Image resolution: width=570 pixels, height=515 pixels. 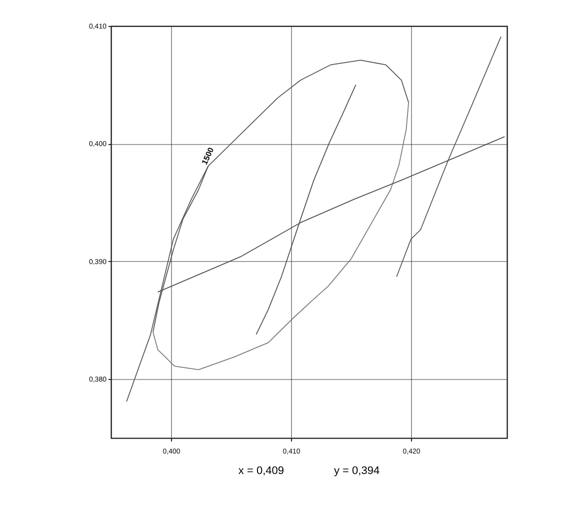 What do you see at coordinates (357, 471) in the screenshot?
I see `text: y = 0,394` at bounding box center [357, 471].